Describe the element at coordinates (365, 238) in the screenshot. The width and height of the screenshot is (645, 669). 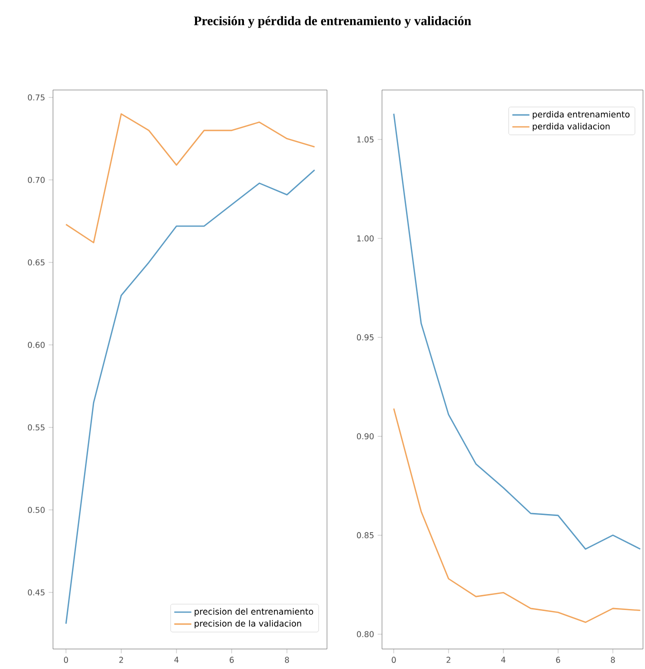
I see `y-tick-label: 1.00` at that location.